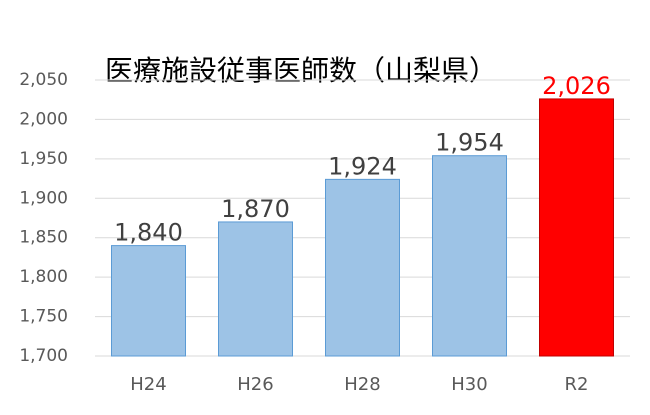  I want to click on value-label: 1,924, so click(362, 166).